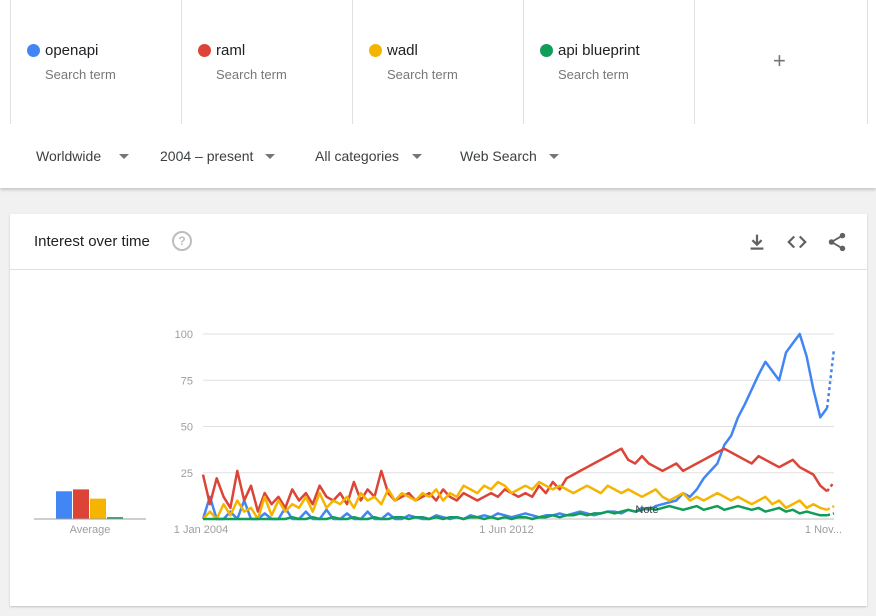  I want to click on raml-color-dot, so click(204, 50).